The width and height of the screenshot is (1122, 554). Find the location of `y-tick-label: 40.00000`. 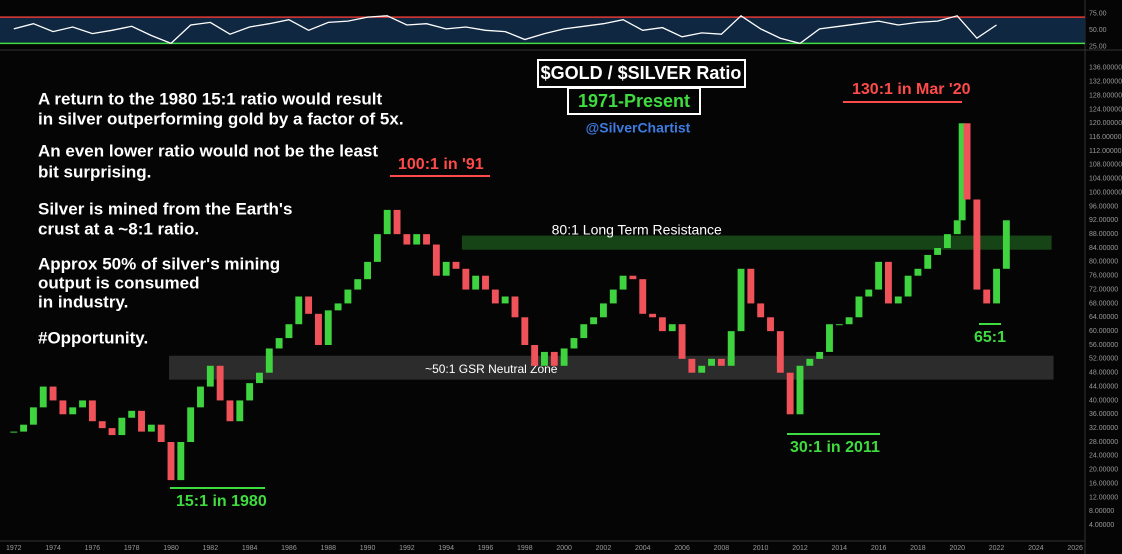

y-tick-label: 40.00000 is located at coordinates (1103, 400).